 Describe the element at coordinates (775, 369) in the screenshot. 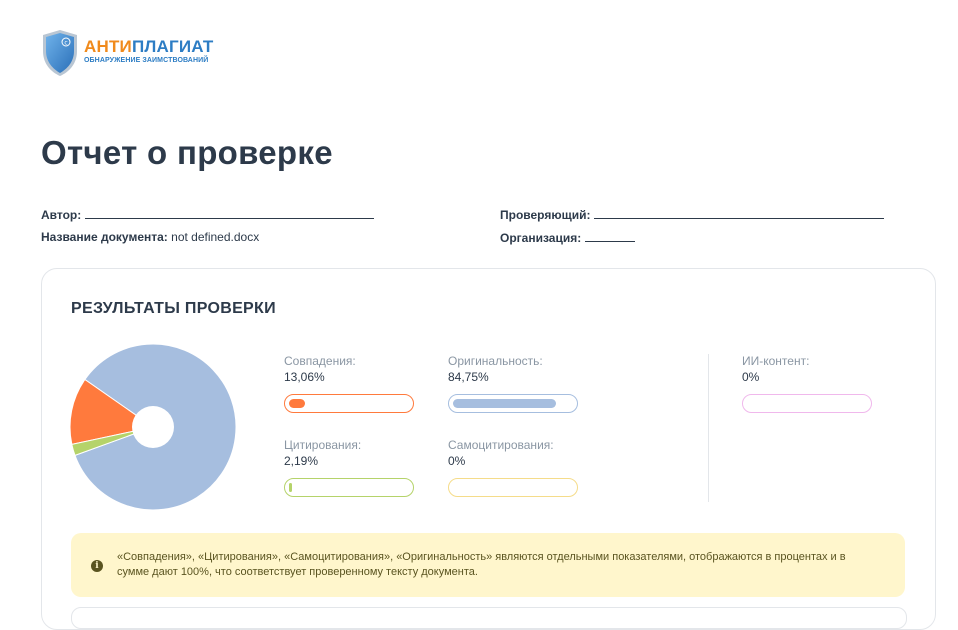

I see `ai-content-metric: ИИ-контент: 0%` at that location.